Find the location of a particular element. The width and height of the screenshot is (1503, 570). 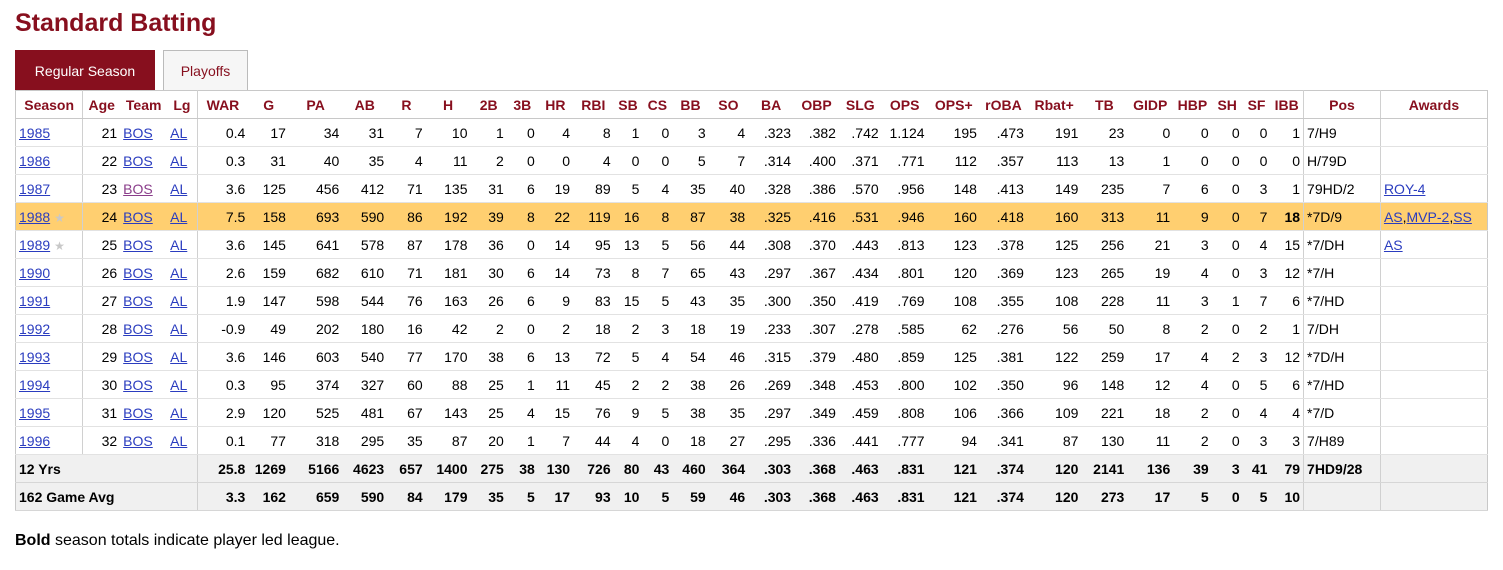

cell-roba: .418 is located at coordinates (1003, 216).